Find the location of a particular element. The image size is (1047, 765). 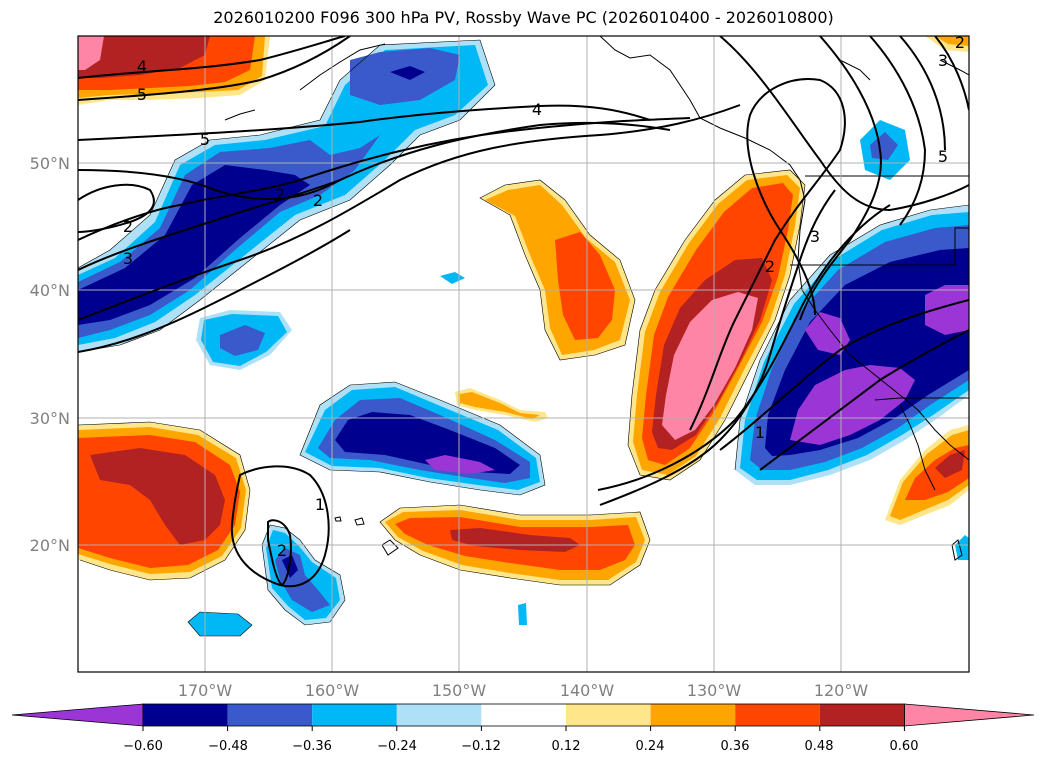

colorbar-tick-label: 0.60 is located at coordinates (904, 746).